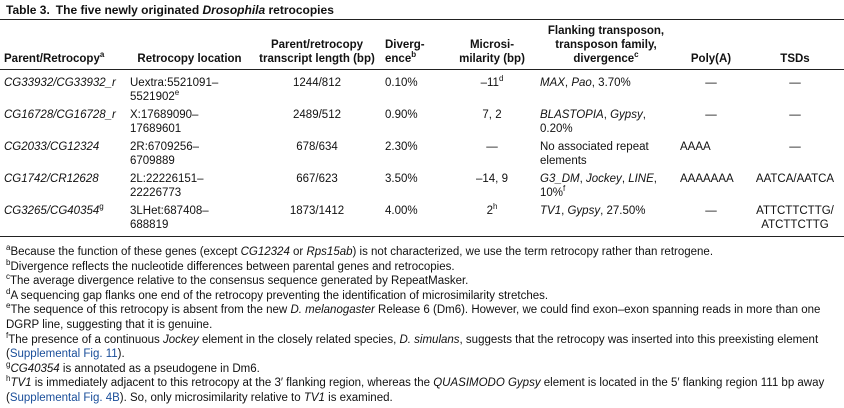 The height and width of the screenshot is (408, 844). I want to click on text: Pao, so click(581, 83).